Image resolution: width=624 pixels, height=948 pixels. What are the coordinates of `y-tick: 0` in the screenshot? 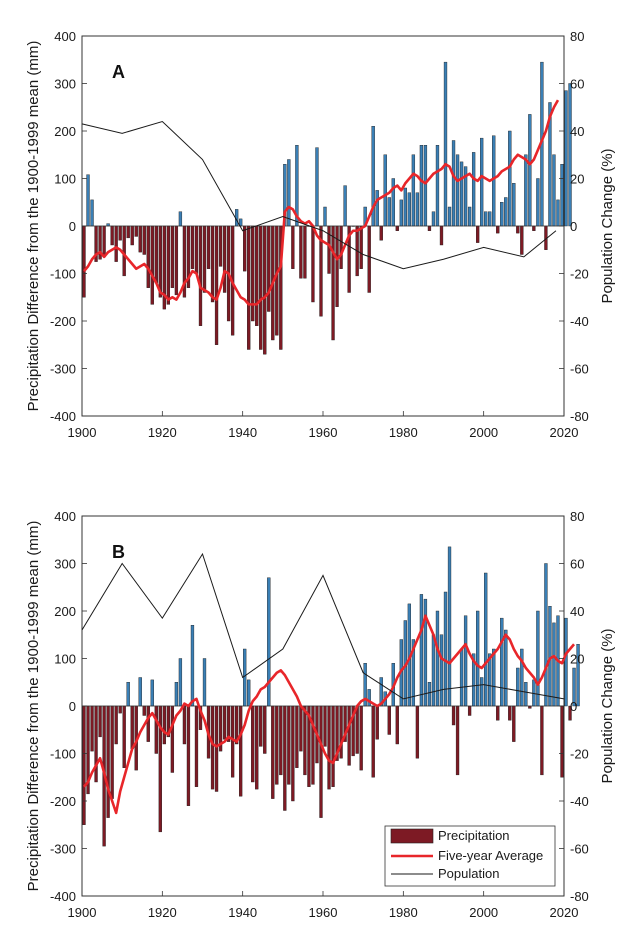 It's located at (72, 706).